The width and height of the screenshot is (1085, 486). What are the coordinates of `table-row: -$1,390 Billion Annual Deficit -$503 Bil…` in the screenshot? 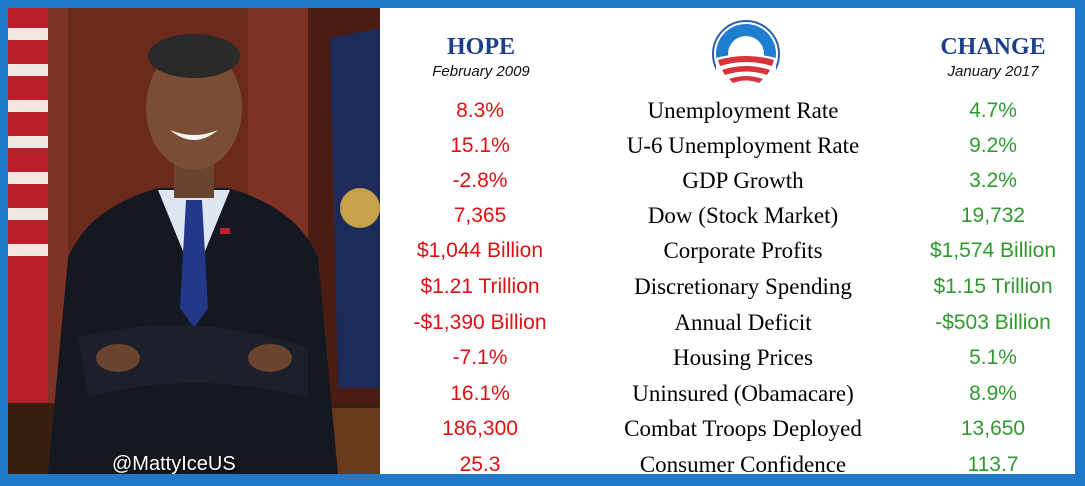 It's located at (541, 323).